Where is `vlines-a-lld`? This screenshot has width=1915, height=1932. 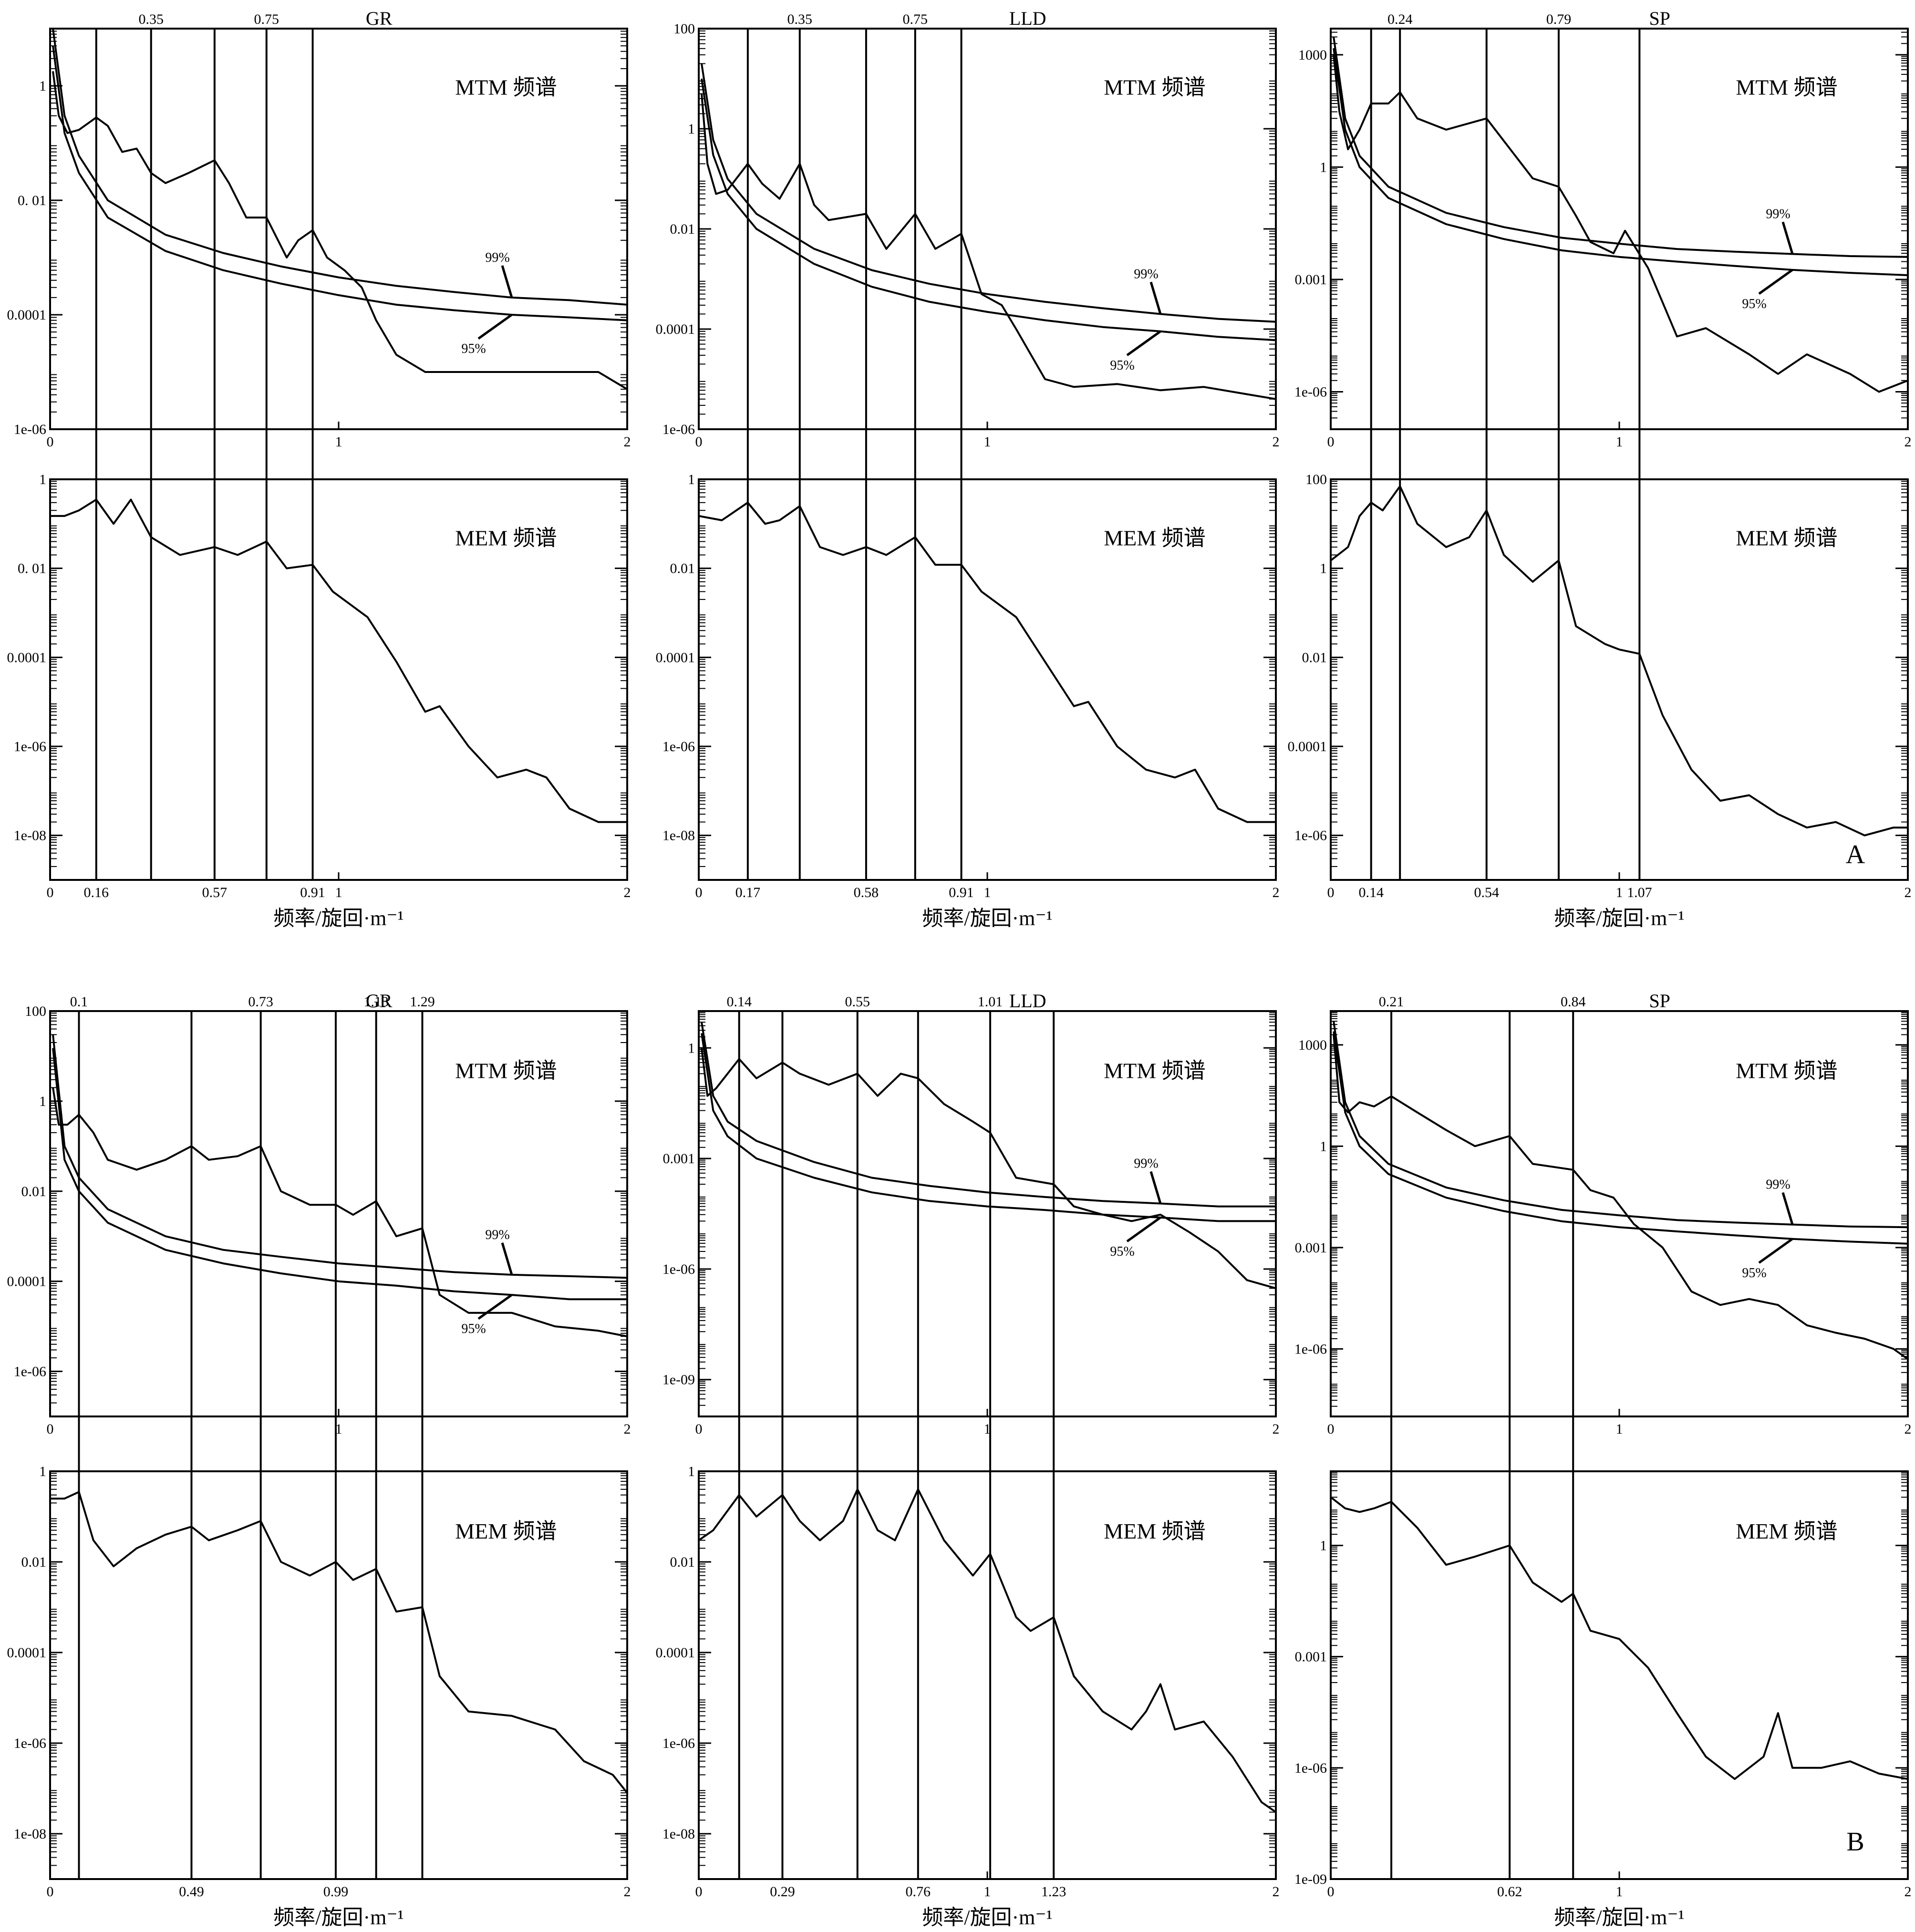
vlines-a-lld is located at coordinates (855, 455).